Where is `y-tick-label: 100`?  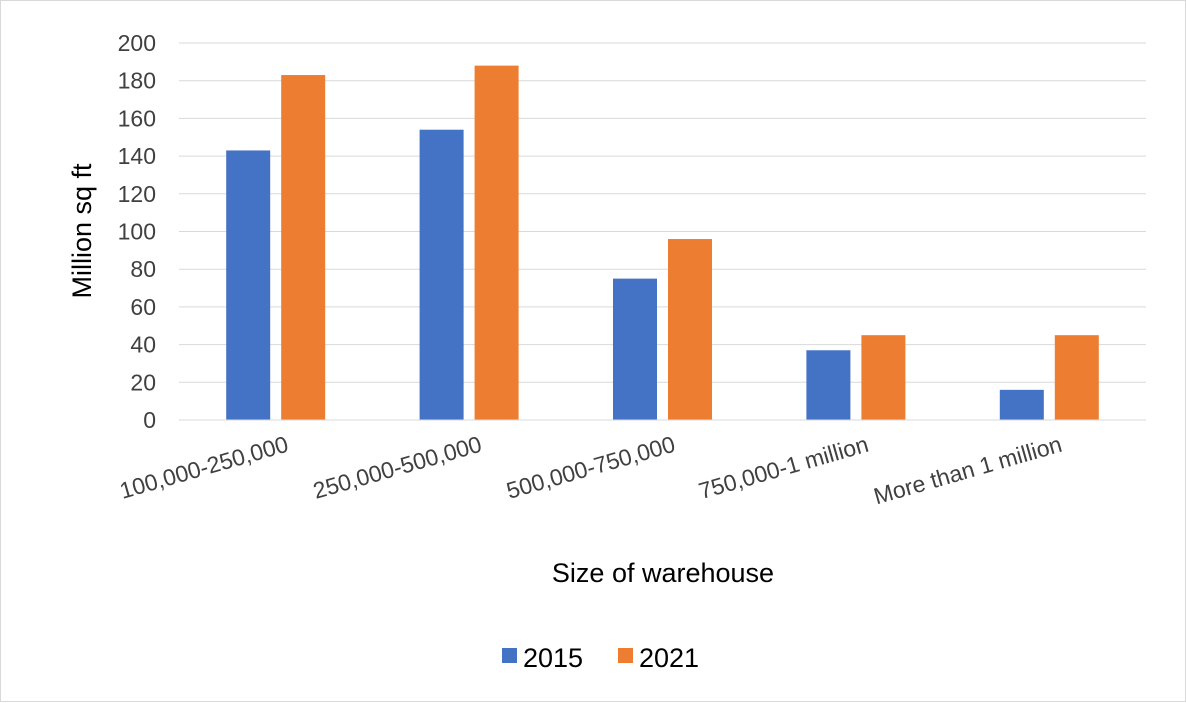 y-tick-label: 100 is located at coordinates (137, 232).